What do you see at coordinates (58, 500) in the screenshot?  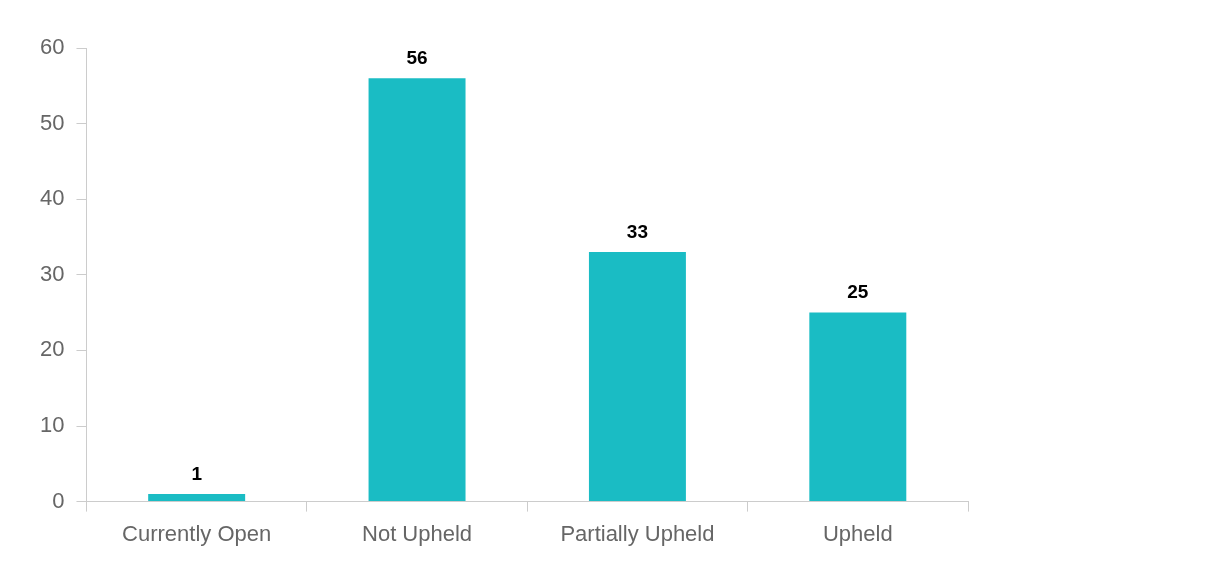 I see `y-tick-label: 0` at bounding box center [58, 500].